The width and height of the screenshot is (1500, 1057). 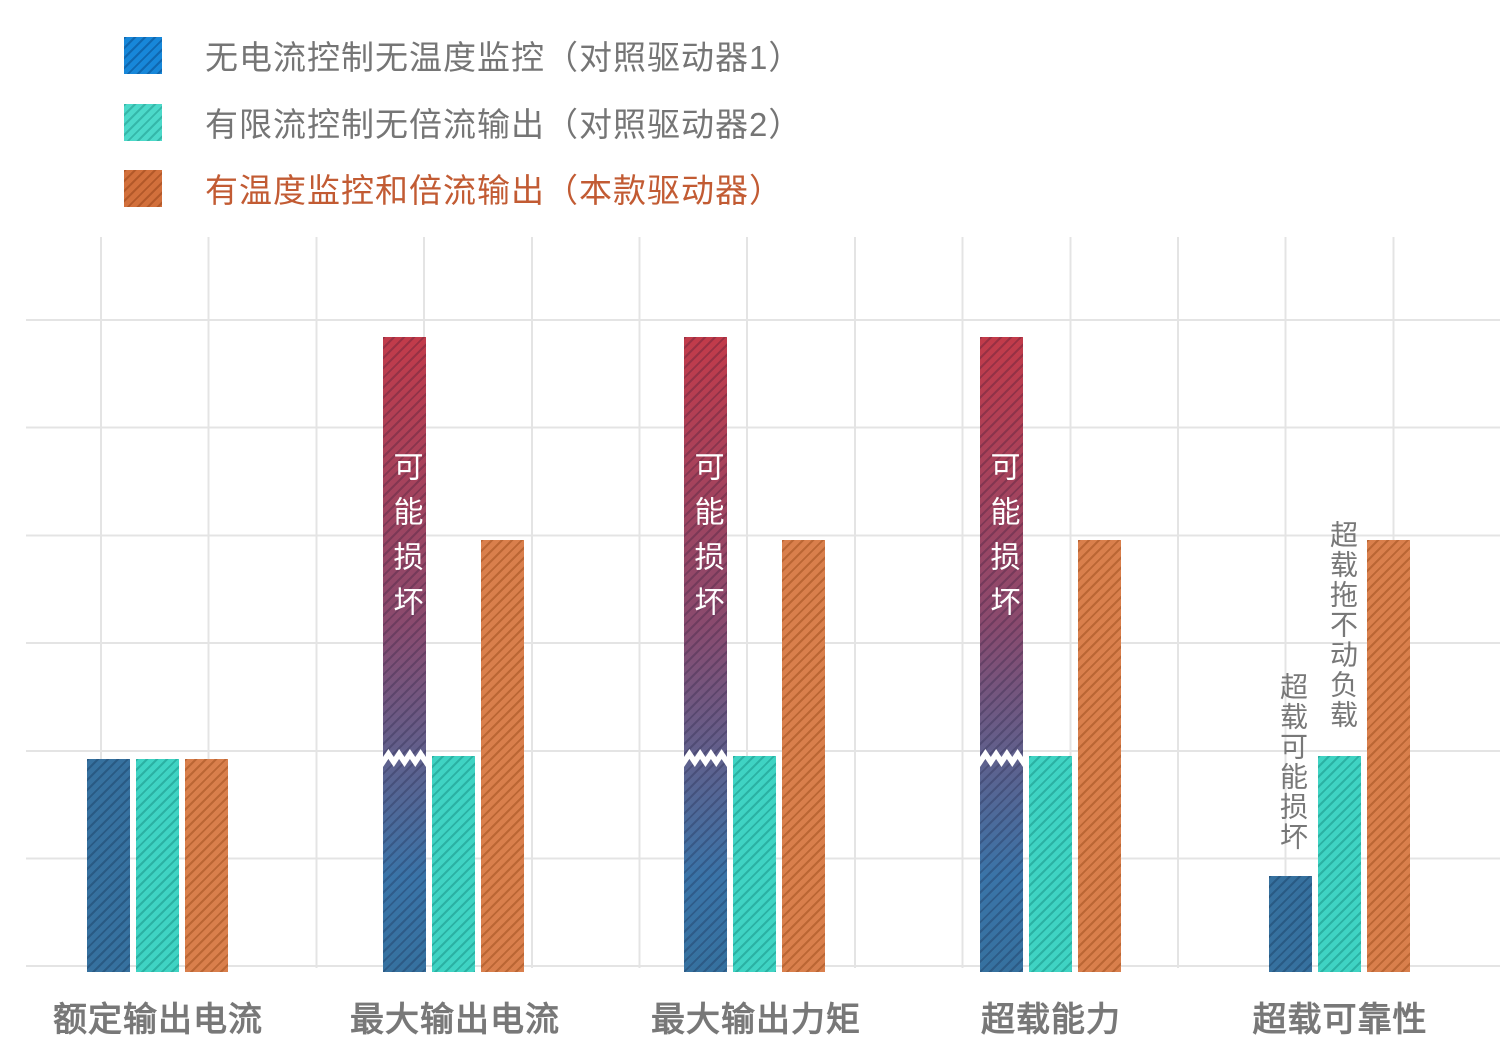 What do you see at coordinates (143, 55) in the screenshot?
I see `legend-swatch-blue-icon` at bounding box center [143, 55].